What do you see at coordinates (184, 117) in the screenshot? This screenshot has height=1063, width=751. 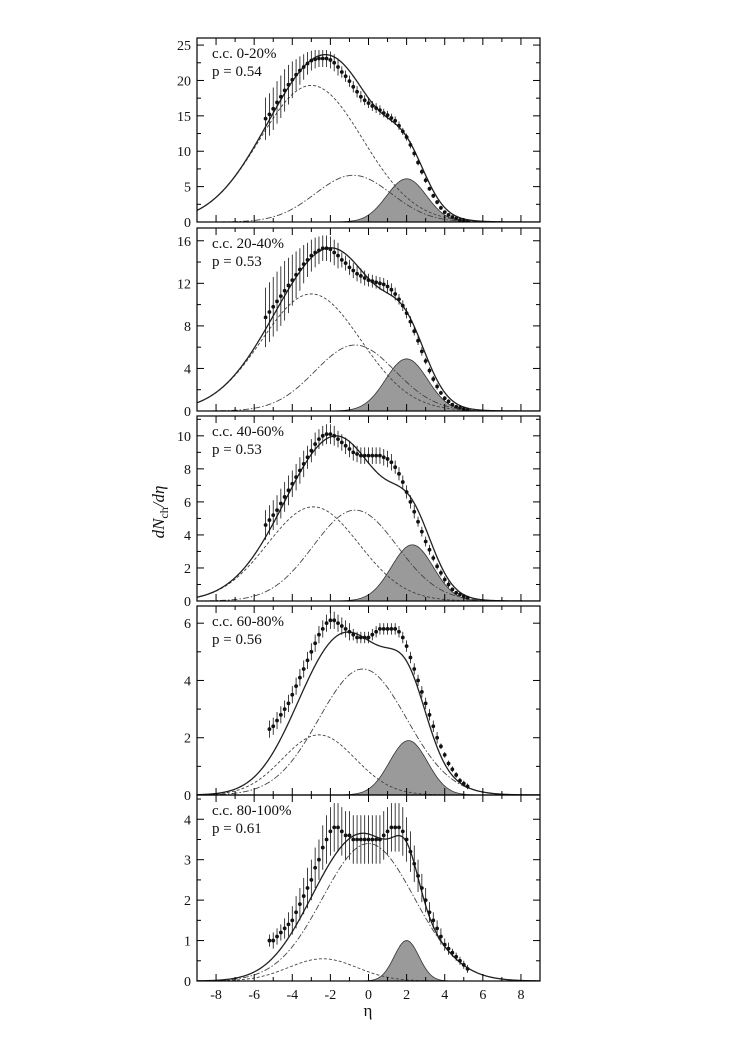 I see `y-tick-label: 15` at bounding box center [184, 117].